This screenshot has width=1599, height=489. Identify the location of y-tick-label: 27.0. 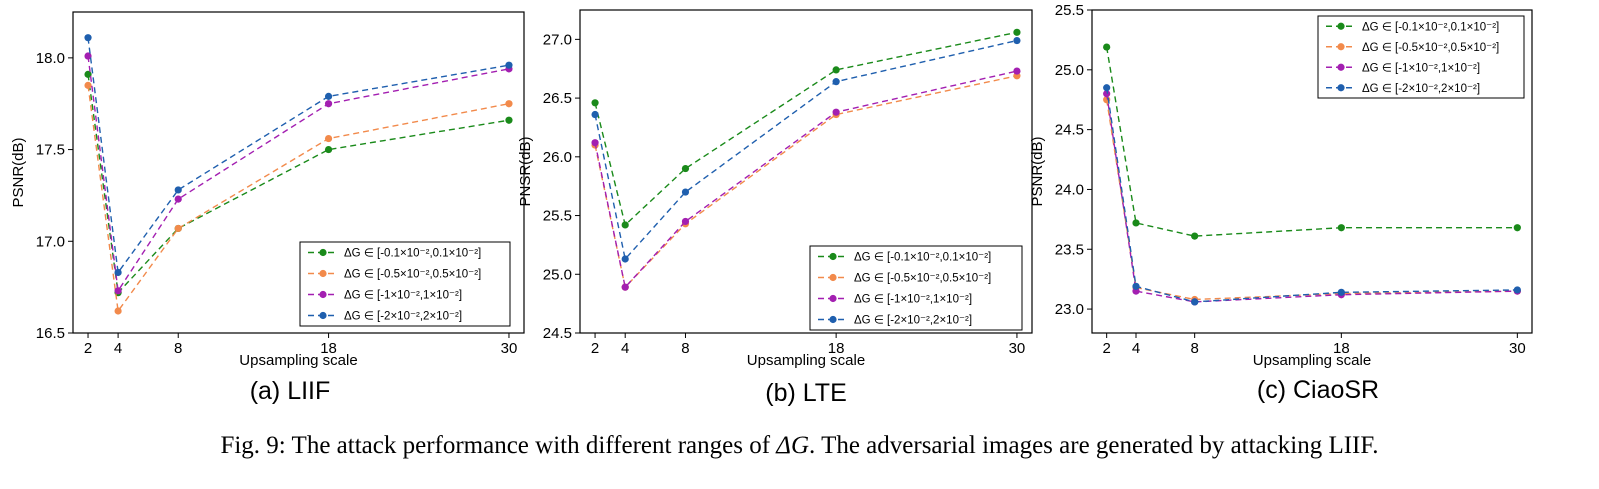
(557, 39).